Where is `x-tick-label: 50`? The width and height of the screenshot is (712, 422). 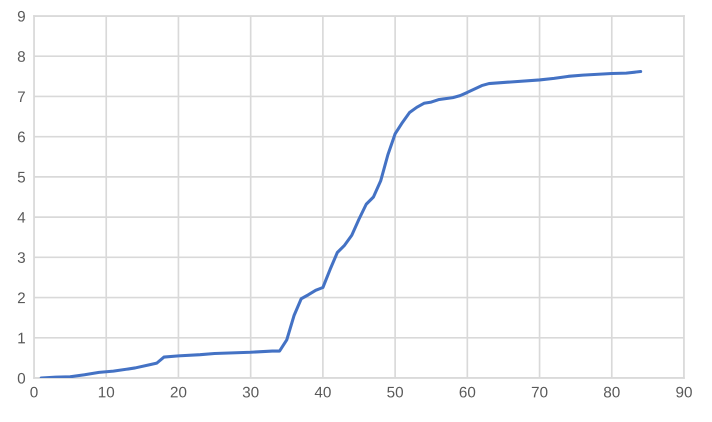
x-tick-label: 50 is located at coordinates (395, 392).